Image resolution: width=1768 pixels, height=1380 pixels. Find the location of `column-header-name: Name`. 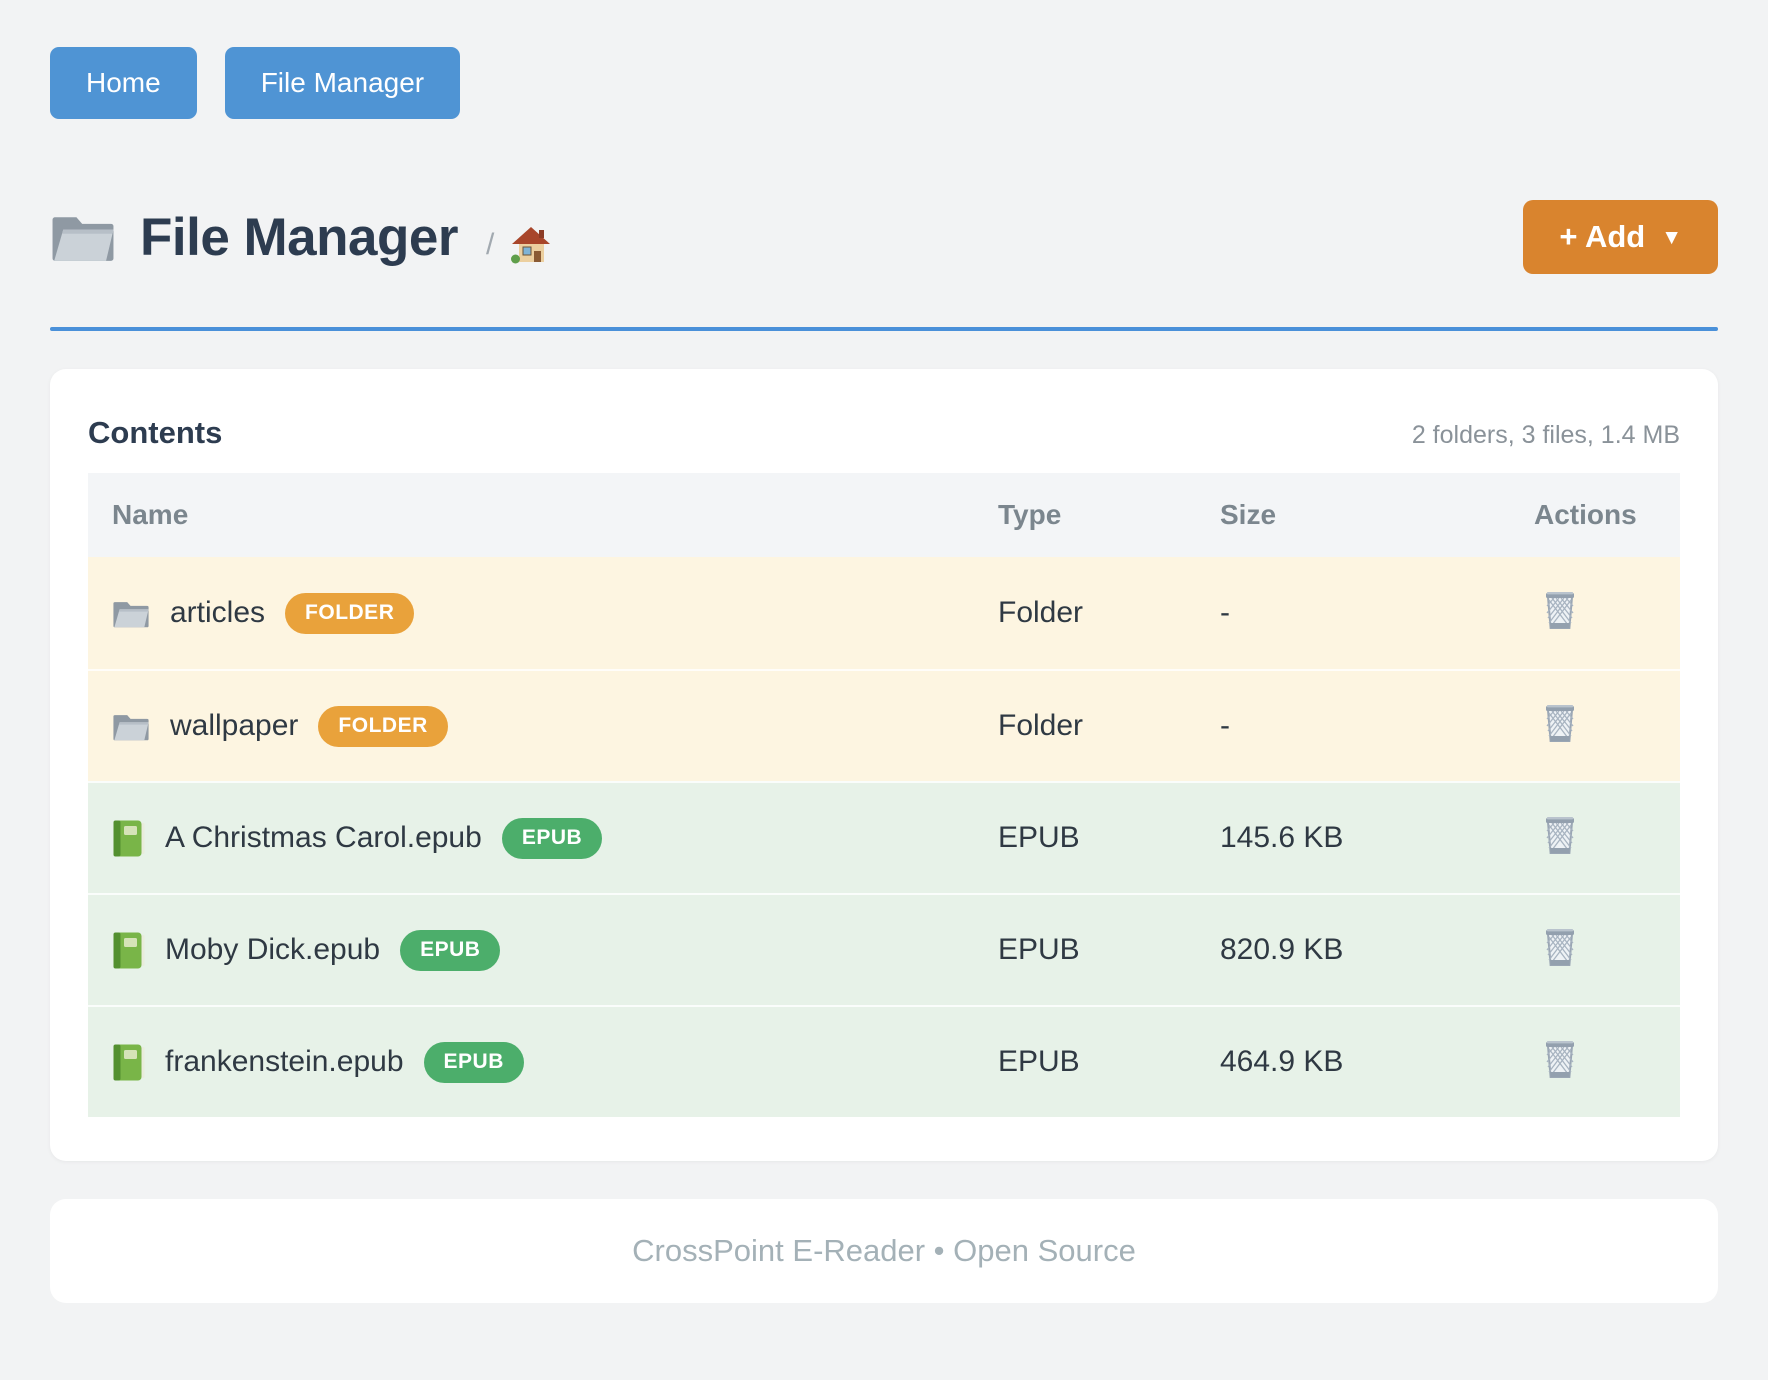

column-header-name: Name is located at coordinates (150, 514).